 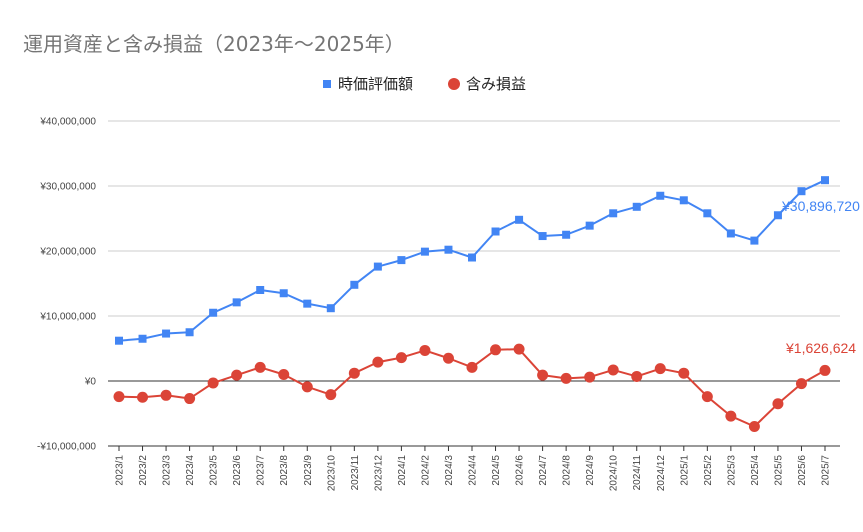 What do you see at coordinates (778, 470) in the screenshot?
I see `x-tick-label: 2025/5` at bounding box center [778, 470].